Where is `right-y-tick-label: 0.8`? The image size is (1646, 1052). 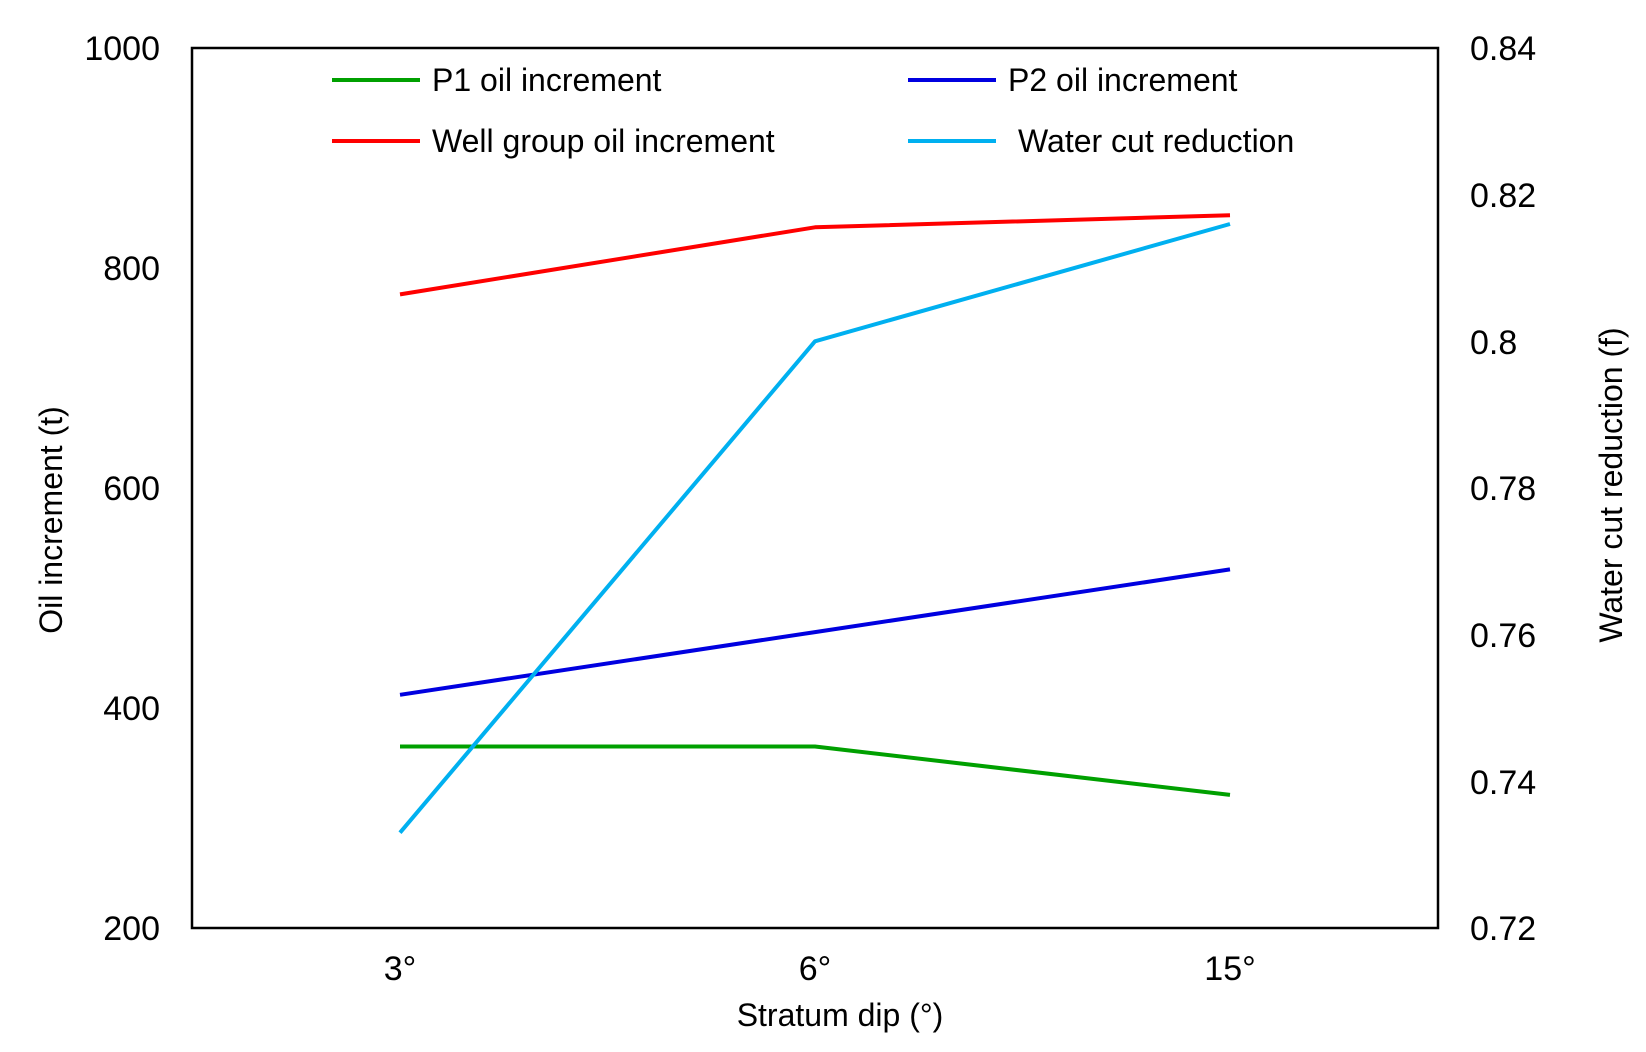
right-y-tick-label: 0.8 is located at coordinates (1493, 343).